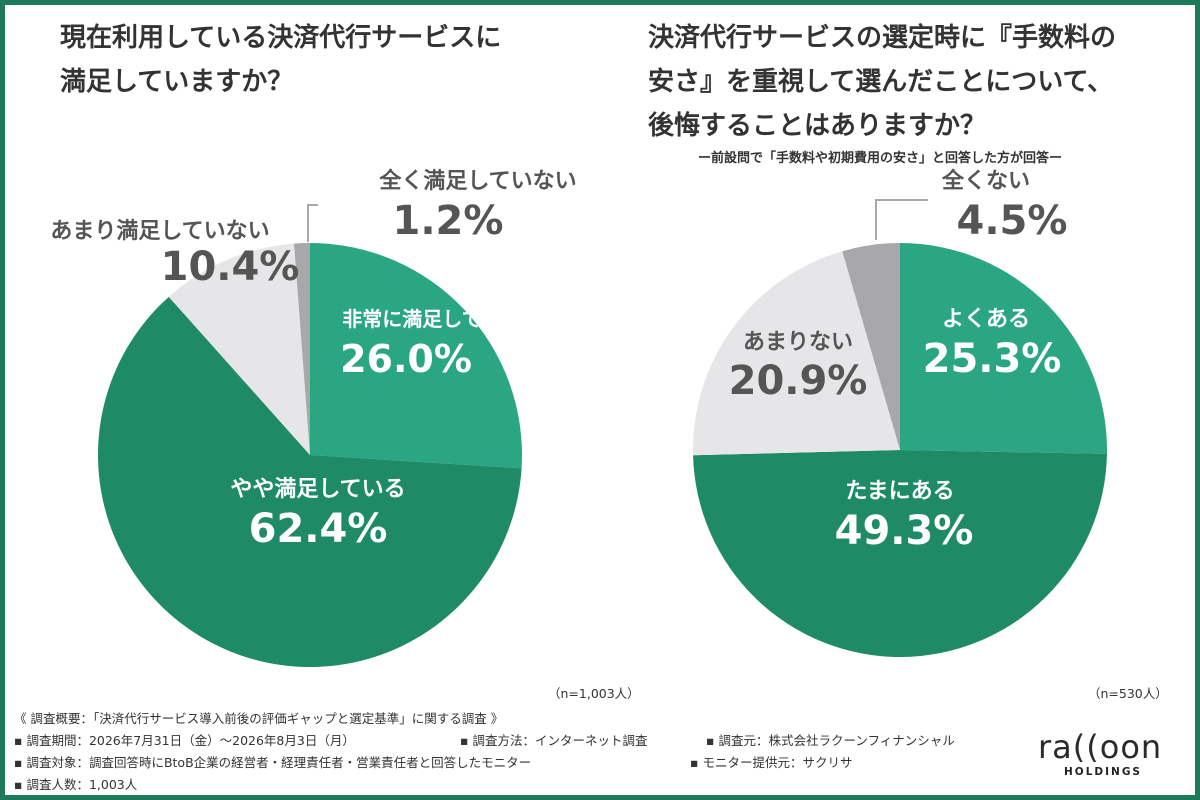 The width and height of the screenshot is (1200, 800). Describe the element at coordinates (992, 359) in the screenshot. I see `right-slice-value-0: 25.3%` at that location.